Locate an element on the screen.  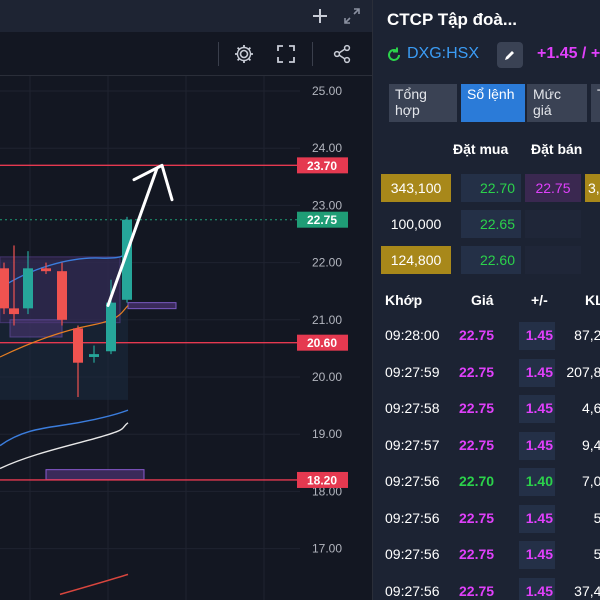
trade-time: 09:27:57 is located at coordinates (412, 444).